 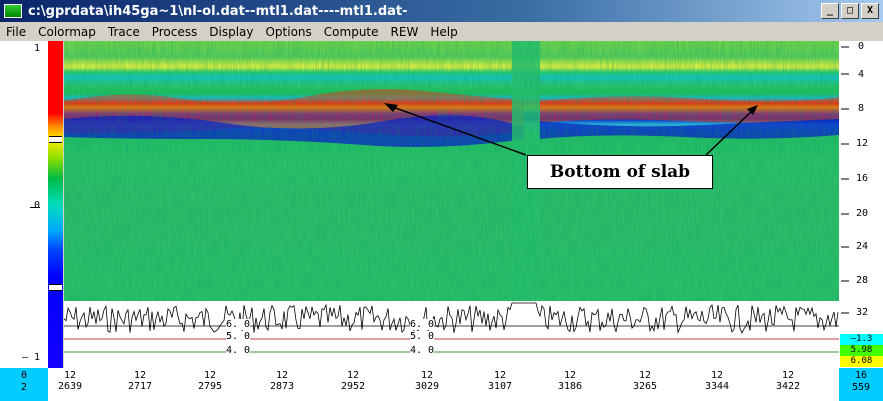 What do you see at coordinates (238, 324) in the screenshot?
I see `trace-label-6-left: 6. 0` at bounding box center [238, 324].